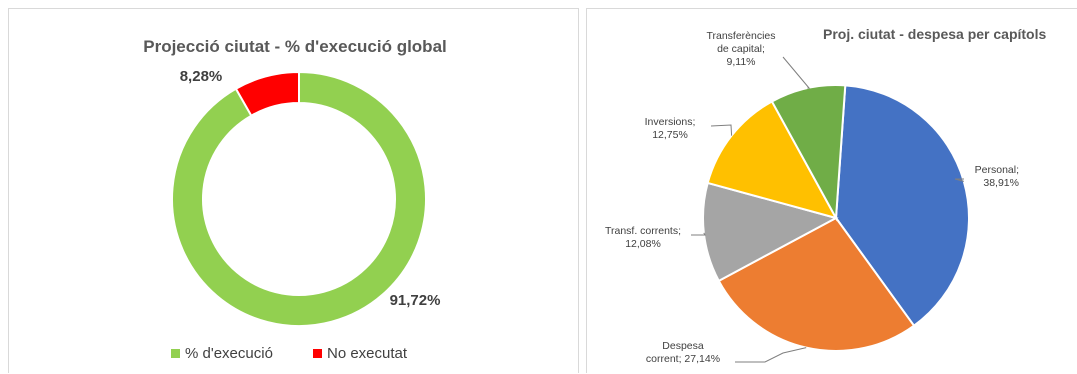  Describe the element at coordinates (698, 234) in the screenshot. I see `pie-slice-transf-corrents-leader` at that location.